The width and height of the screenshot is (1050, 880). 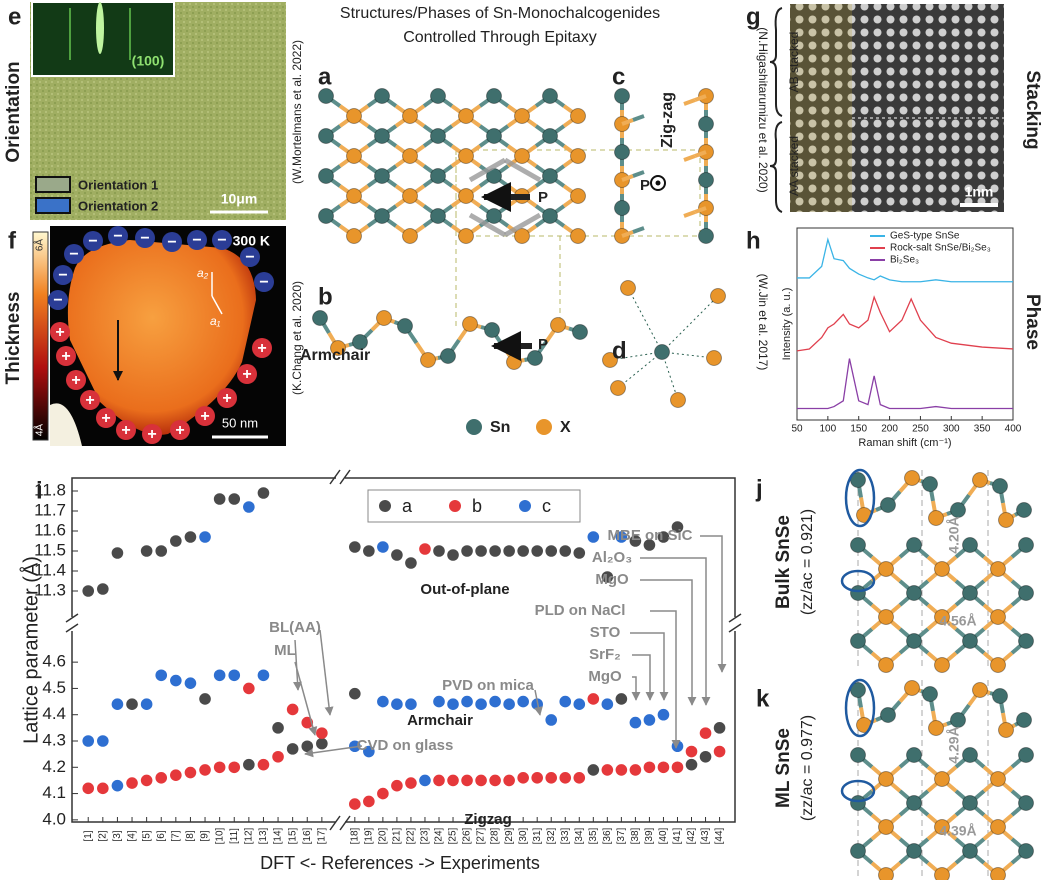 What do you see at coordinates (605, 676) in the screenshot?
I see `annotation: MgO` at bounding box center [605, 676].